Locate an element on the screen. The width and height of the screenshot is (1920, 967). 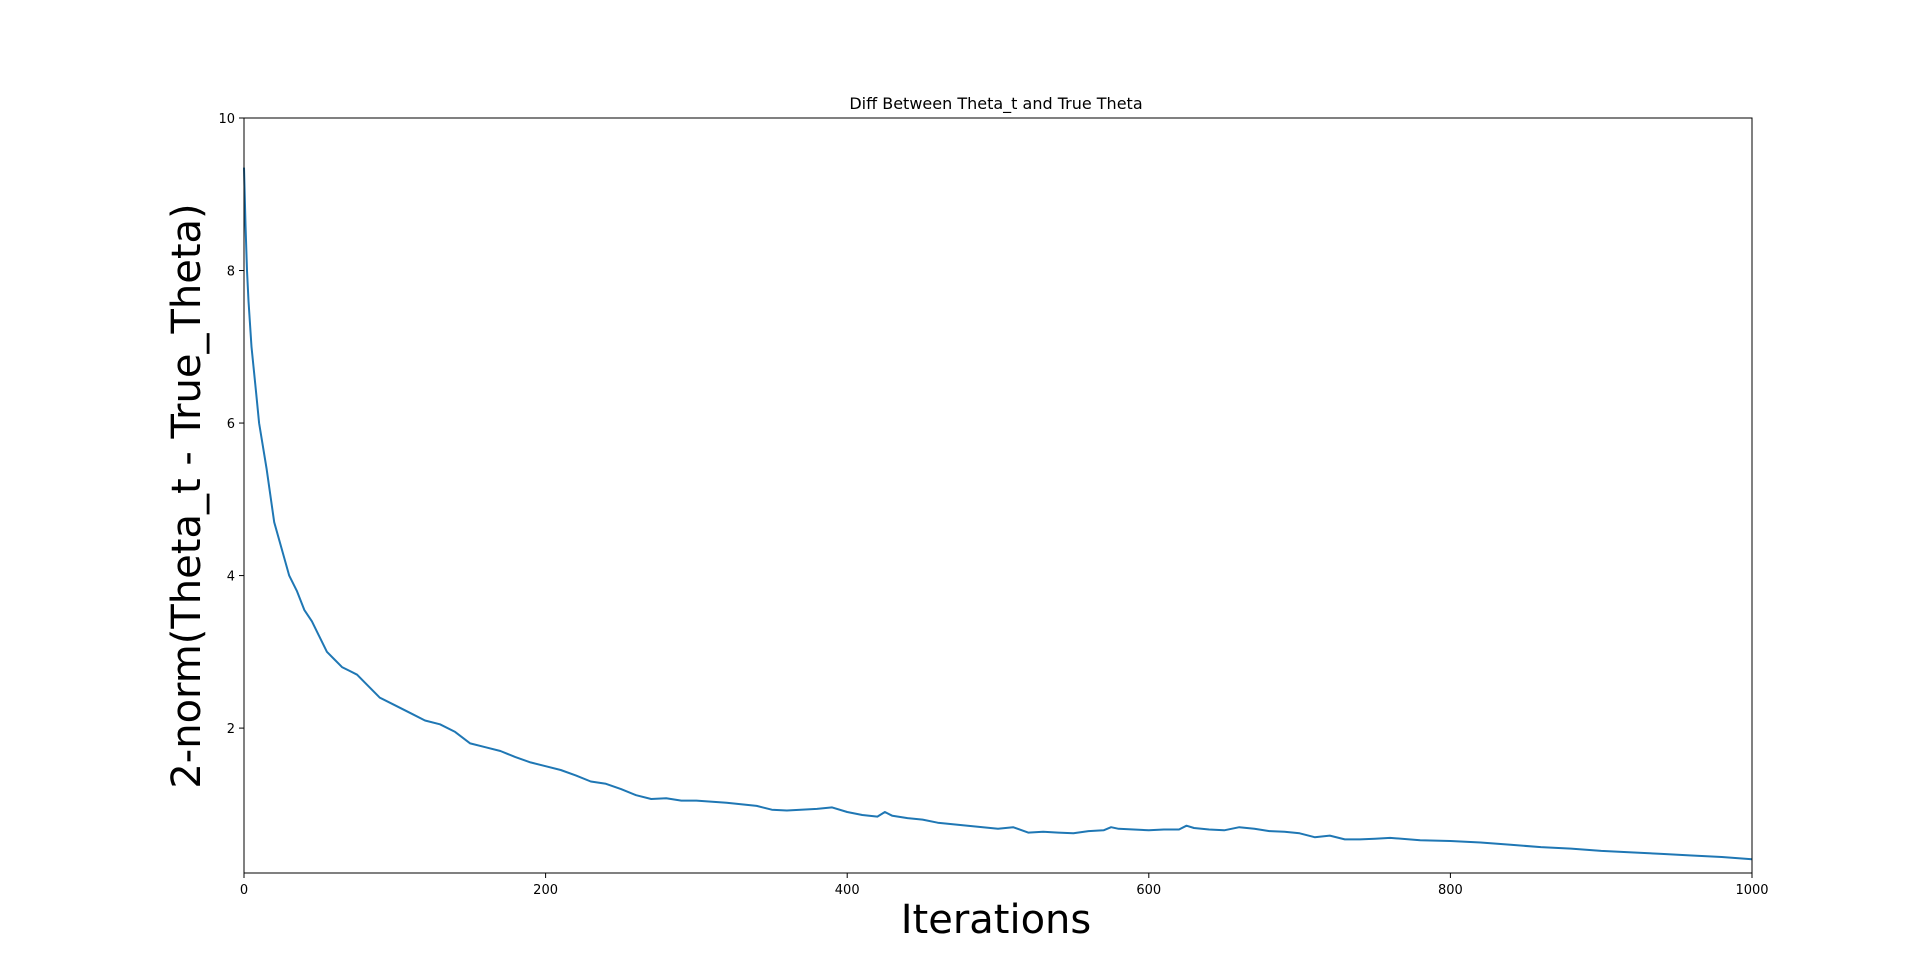
y-tick-label: 6 is located at coordinates (231, 424).